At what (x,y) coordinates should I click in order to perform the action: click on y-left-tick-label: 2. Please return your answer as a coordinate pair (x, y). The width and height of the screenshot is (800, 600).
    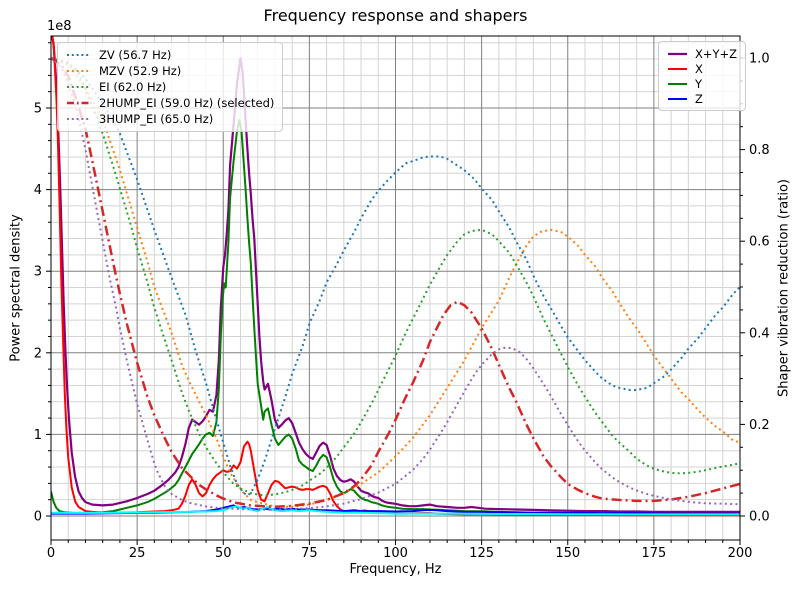
    Looking at the image, I should click on (38, 353).